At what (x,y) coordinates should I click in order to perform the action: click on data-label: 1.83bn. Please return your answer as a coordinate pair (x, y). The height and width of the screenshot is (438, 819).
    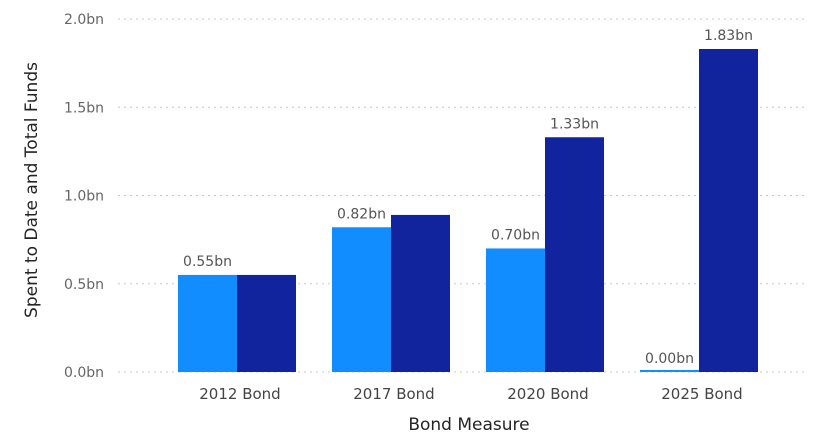
    Looking at the image, I should click on (728, 36).